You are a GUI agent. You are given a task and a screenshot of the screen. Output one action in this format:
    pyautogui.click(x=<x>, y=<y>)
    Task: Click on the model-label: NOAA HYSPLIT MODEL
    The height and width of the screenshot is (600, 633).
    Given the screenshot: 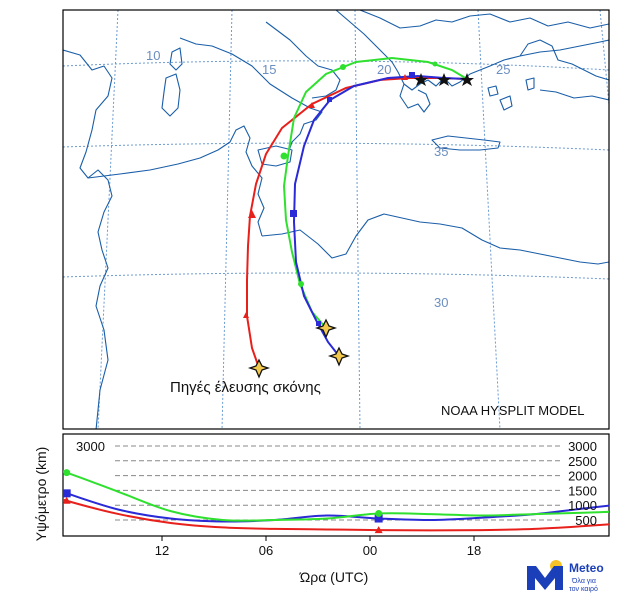 What is the action you would take?
    pyautogui.click(x=513, y=410)
    